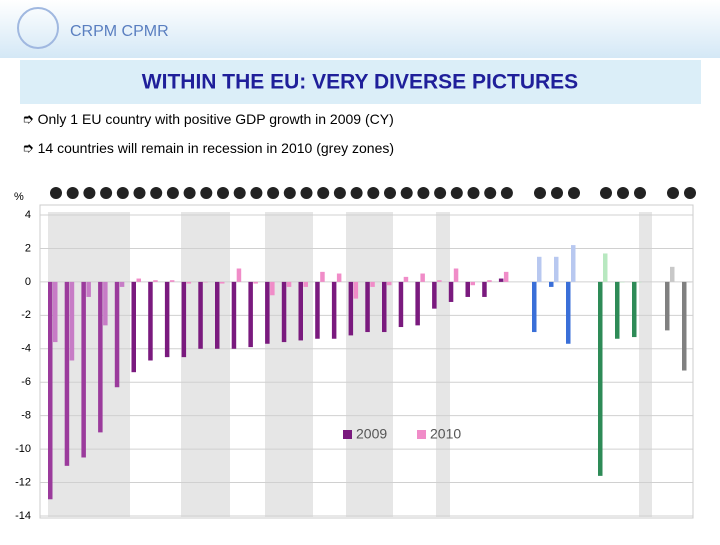 The image size is (720, 545). I want to click on y-tick-label: -10, so click(23, 449).